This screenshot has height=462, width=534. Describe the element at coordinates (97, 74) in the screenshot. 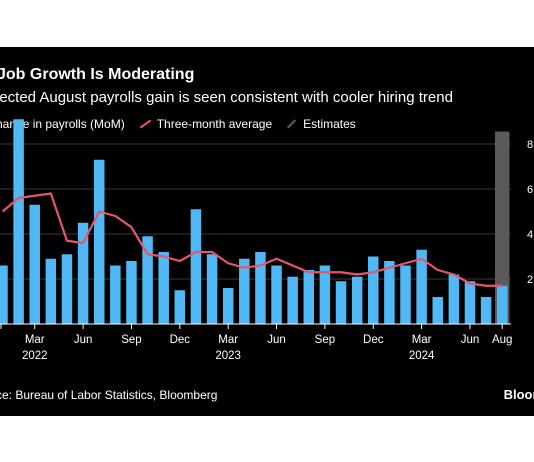

I see `chart-title: Job Growth Is Moderating` at that location.